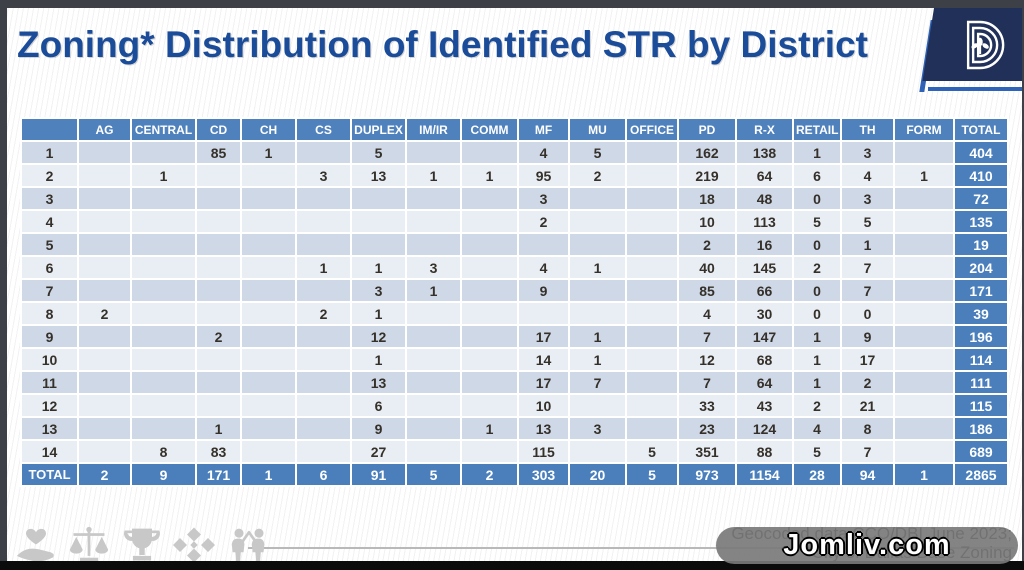 The width and height of the screenshot is (1024, 570). What do you see at coordinates (49, 474) in the screenshot?
I see `total-row-label: TOTAL` at bounding box center [49, 474].